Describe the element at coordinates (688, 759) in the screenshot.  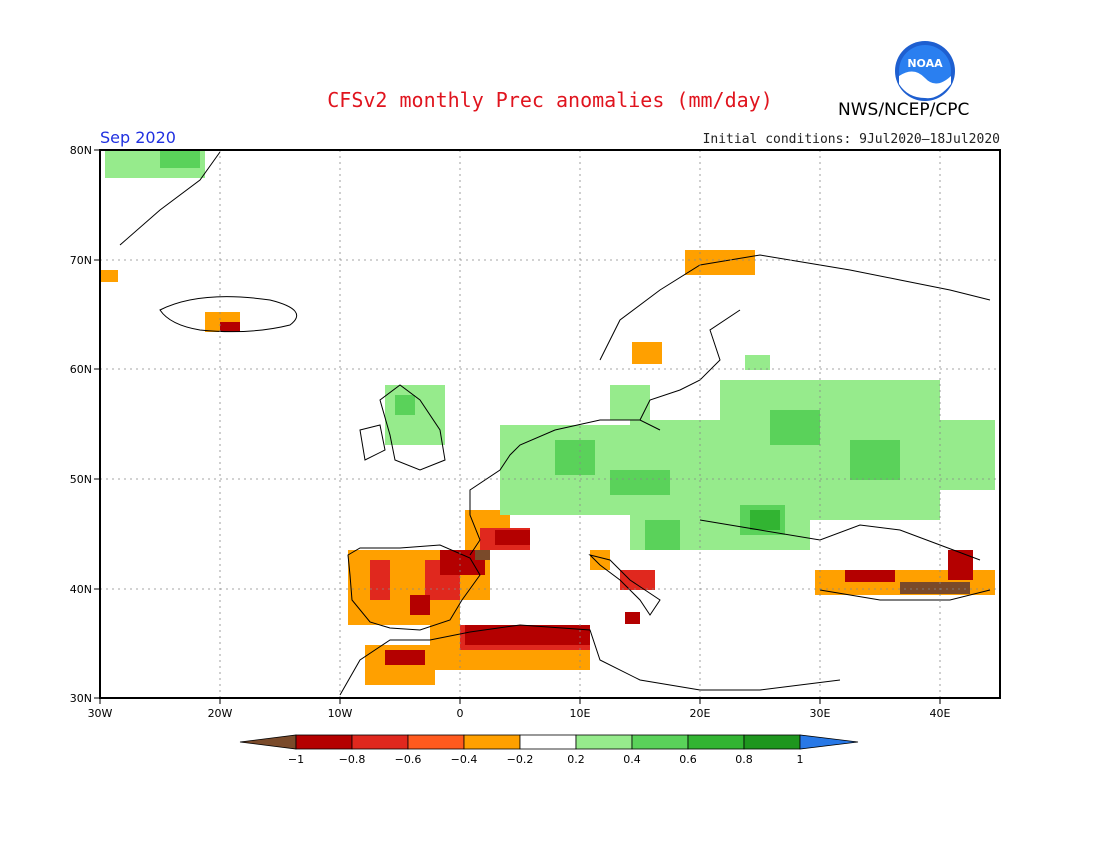
I see `legend-label: 0.6` at that location.